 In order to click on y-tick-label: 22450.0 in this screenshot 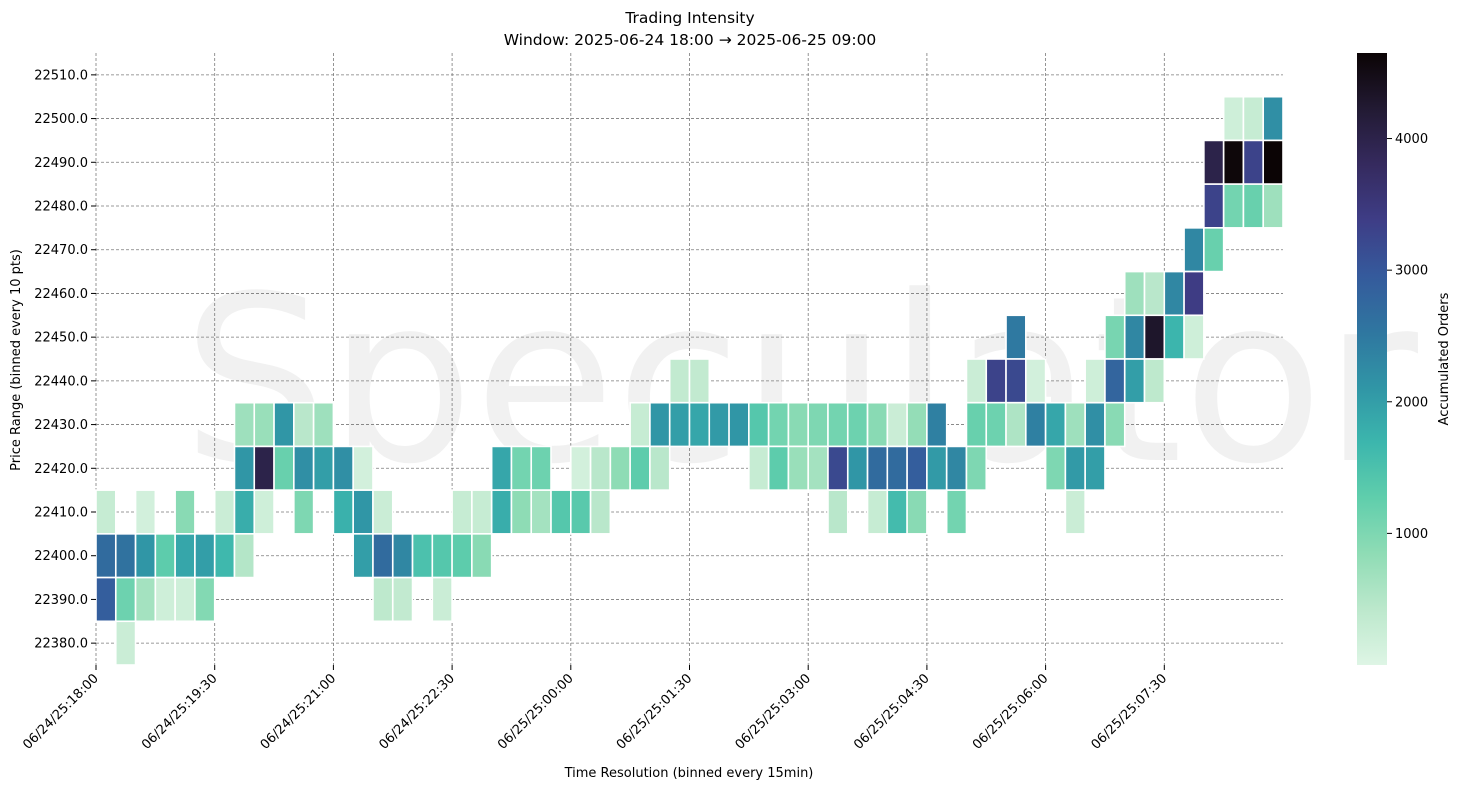, I will do `click(61, 338)`.